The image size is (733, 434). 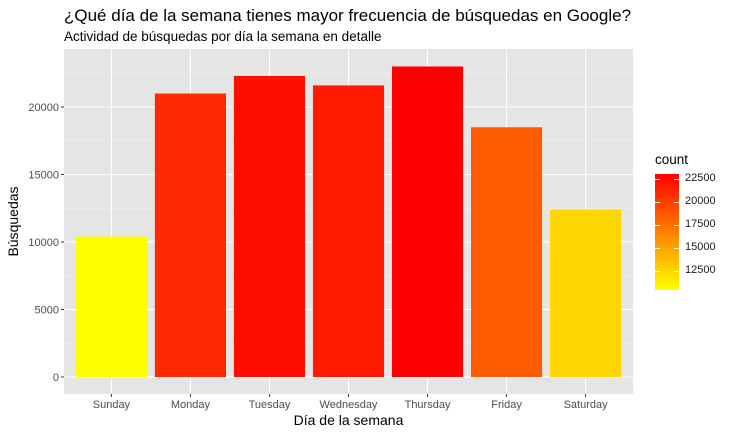 I want to click on x-tick-label: Friday, so click(x=506, y=405).